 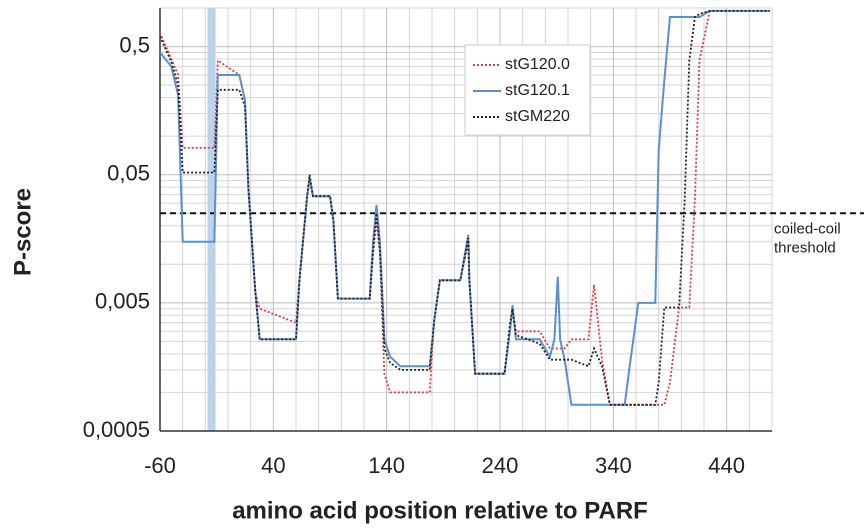 I want to click on legend-label: stG120.0, so click(x=537, y=64).